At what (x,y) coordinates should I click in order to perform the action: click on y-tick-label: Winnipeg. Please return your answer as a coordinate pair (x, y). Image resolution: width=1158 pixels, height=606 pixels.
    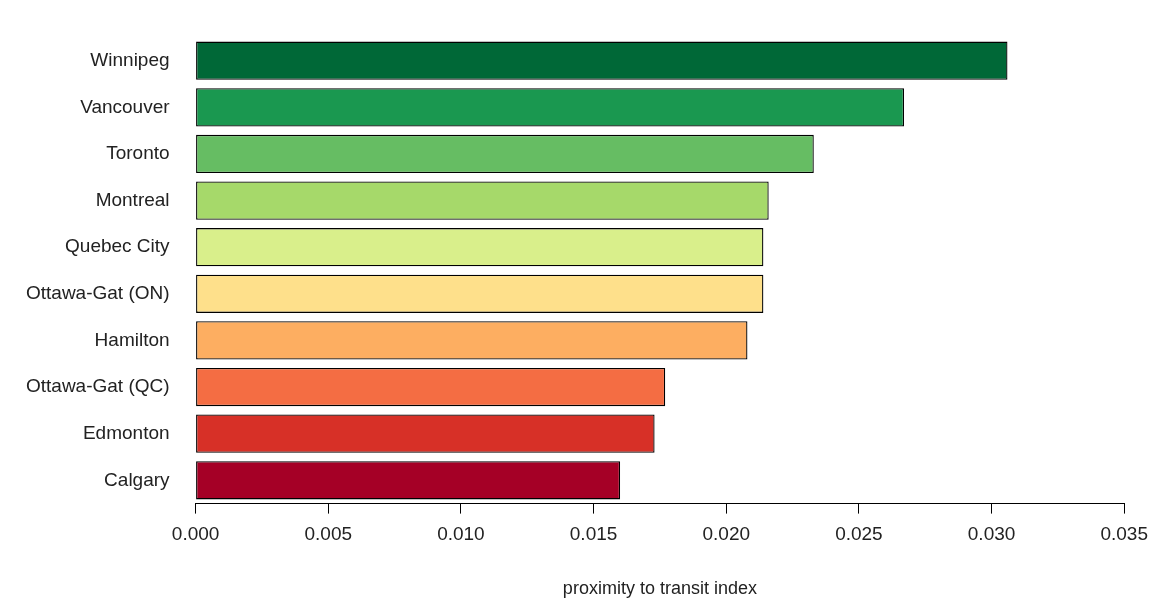
    Looking at the image, I should click on (130, 59).